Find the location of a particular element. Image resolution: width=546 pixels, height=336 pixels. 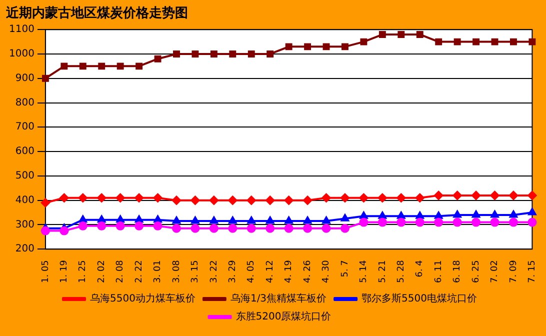

x-tick-label: 4. 19 is located at coordinates (289, 272).